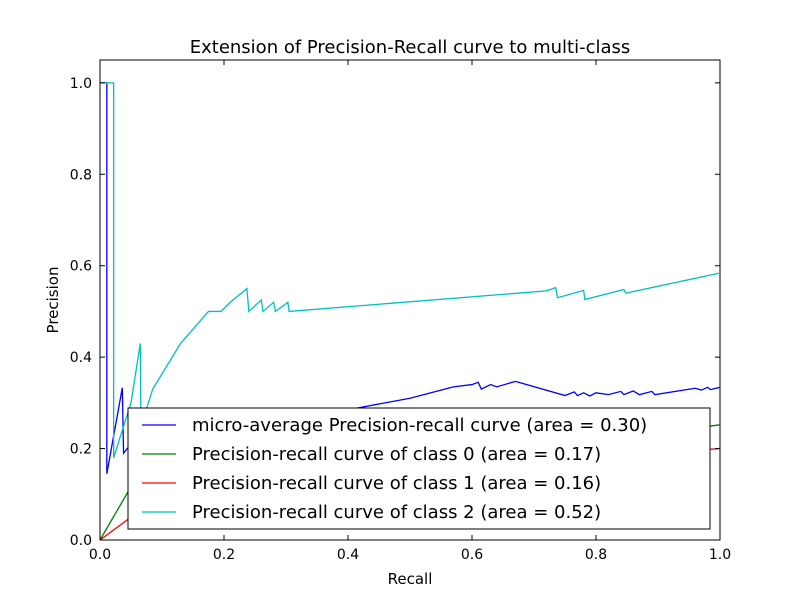 This screenshot has height=600, width=800. Describe the element at coordinates (410, 579) in the screenshot. I see `x-axis-title: Recall` at that location.